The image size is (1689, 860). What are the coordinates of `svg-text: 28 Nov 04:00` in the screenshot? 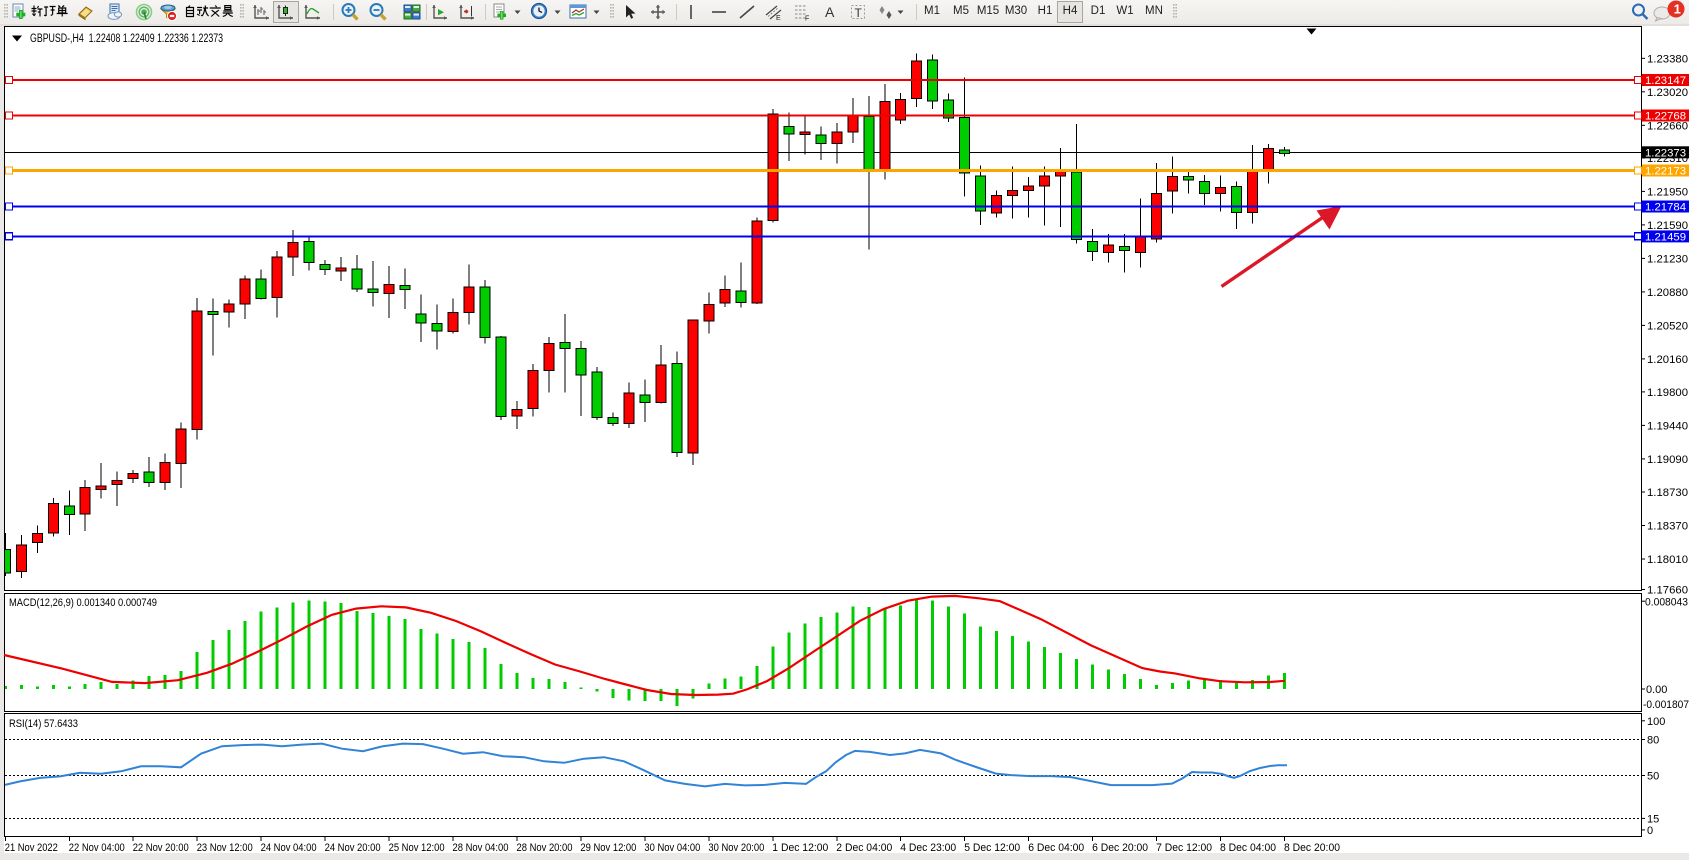 It's located at (481, 848).